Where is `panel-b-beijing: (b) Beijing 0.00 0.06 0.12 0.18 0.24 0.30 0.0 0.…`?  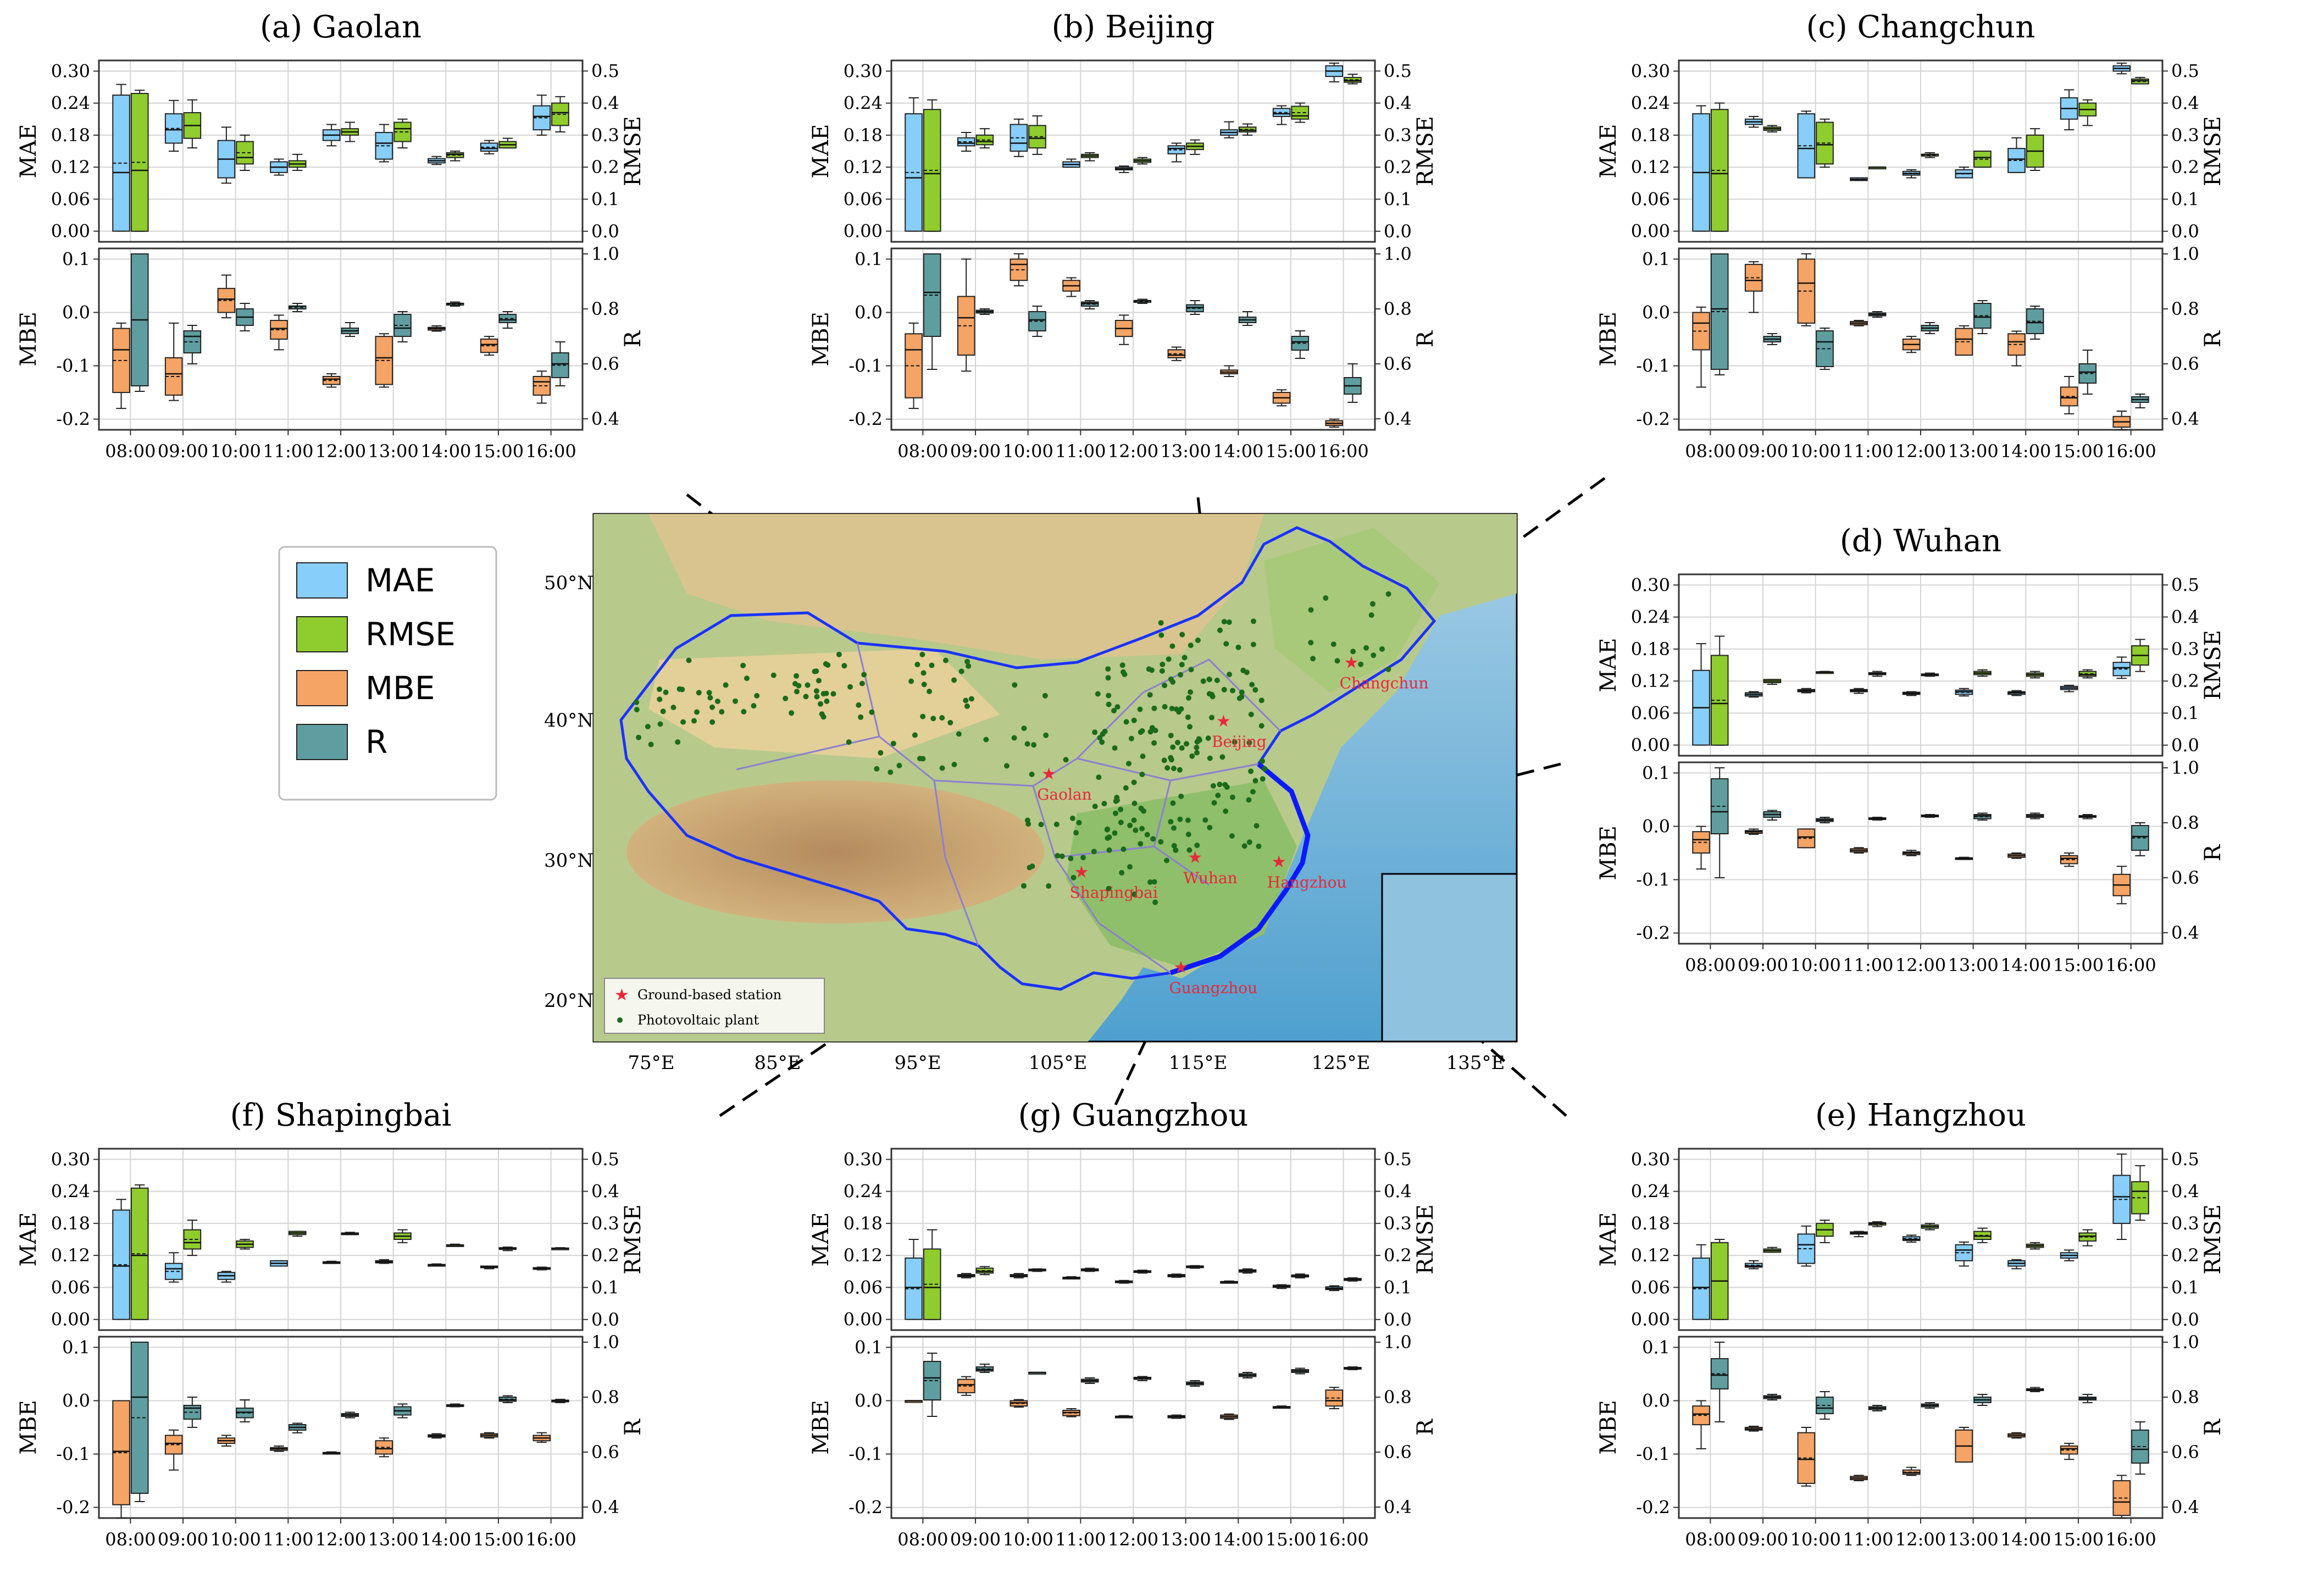
panel-b-beijing: (b) Beijing 0.00 0.06 0.12 0.18 0.24 0.30 0.0 0.… is located at coordinates (1123, 236).